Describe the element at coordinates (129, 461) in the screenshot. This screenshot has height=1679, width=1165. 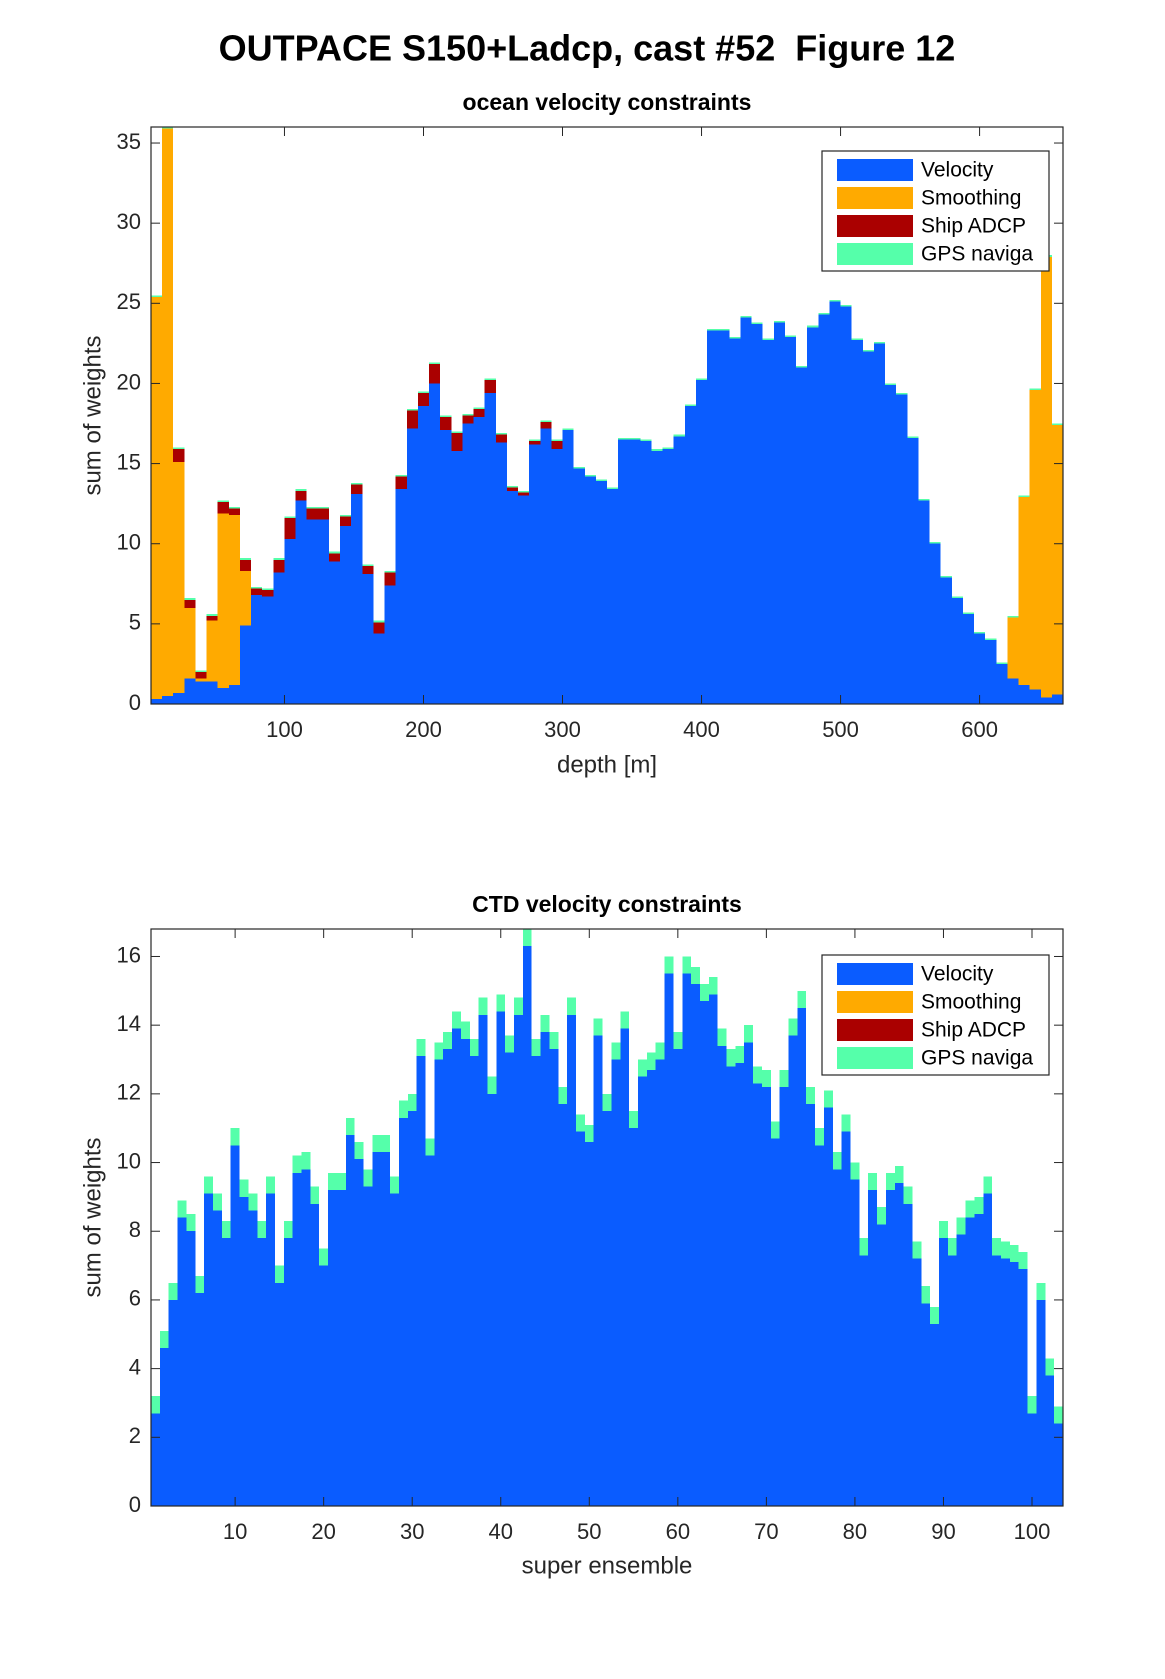
I see `y-tick-label: 15` at that location.